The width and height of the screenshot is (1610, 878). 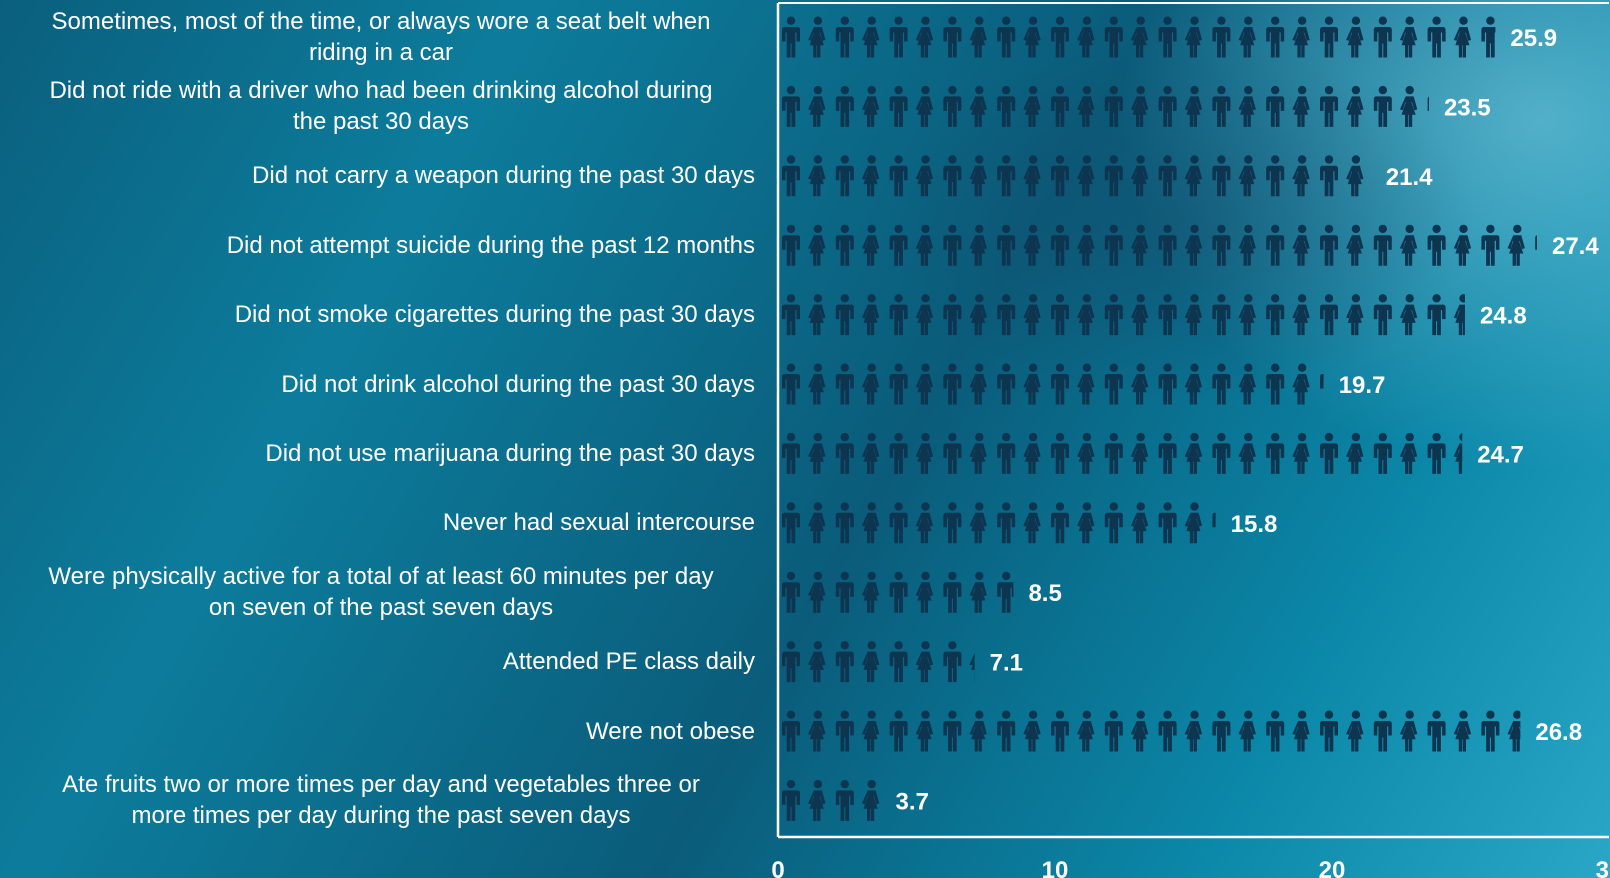 I want to click on value-label: 25.9, so click(x=1533, y=38).